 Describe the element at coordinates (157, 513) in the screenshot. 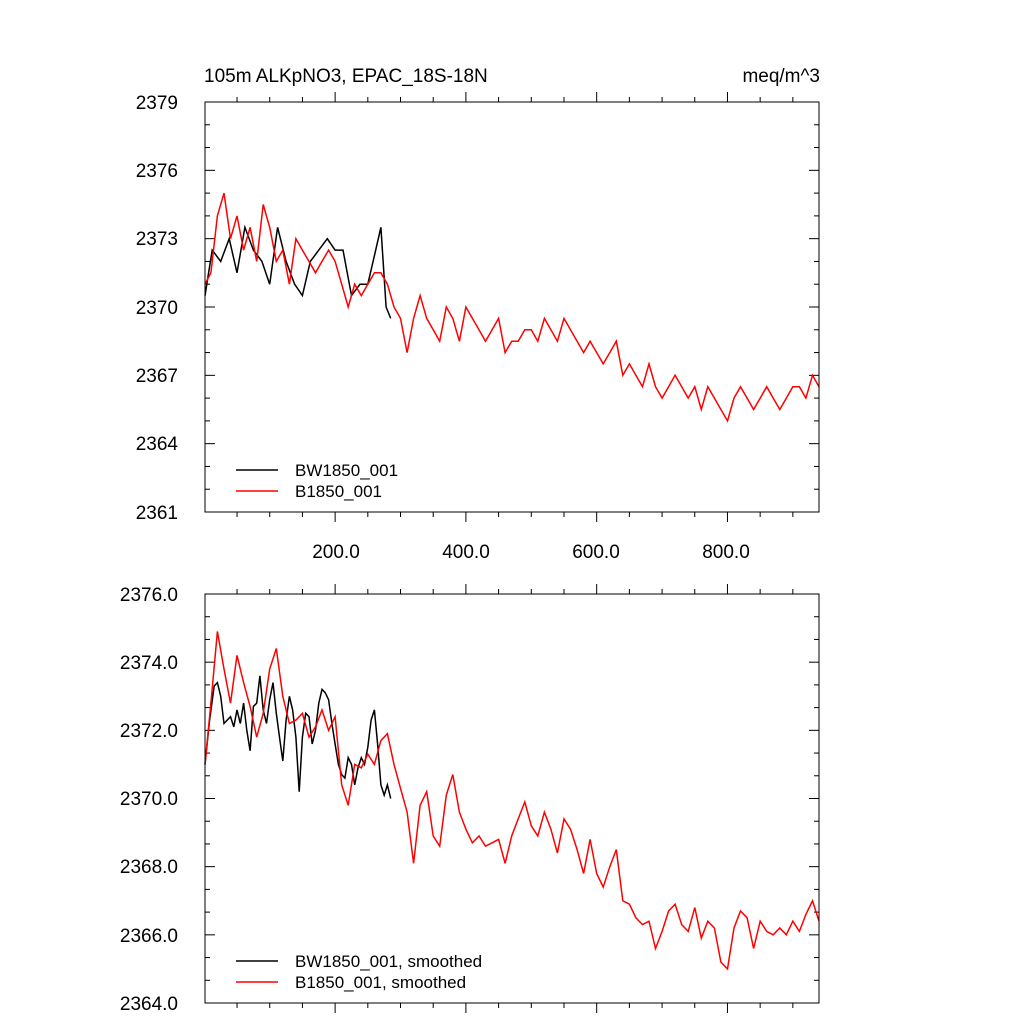

I see `y-tick-label: 2361` at that location.